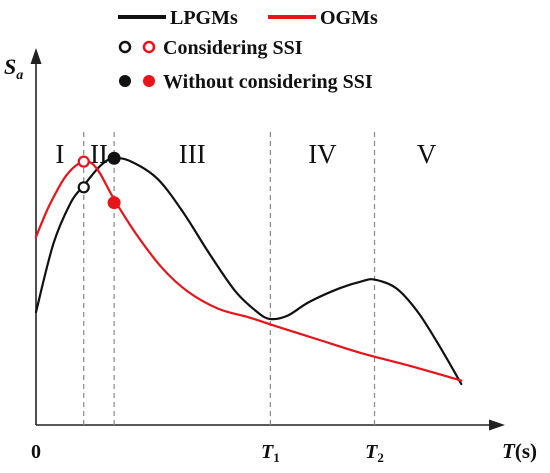 This screenshot has width=550, height=473. I want to click on legend-considering-red-marker, so click(149, 47).